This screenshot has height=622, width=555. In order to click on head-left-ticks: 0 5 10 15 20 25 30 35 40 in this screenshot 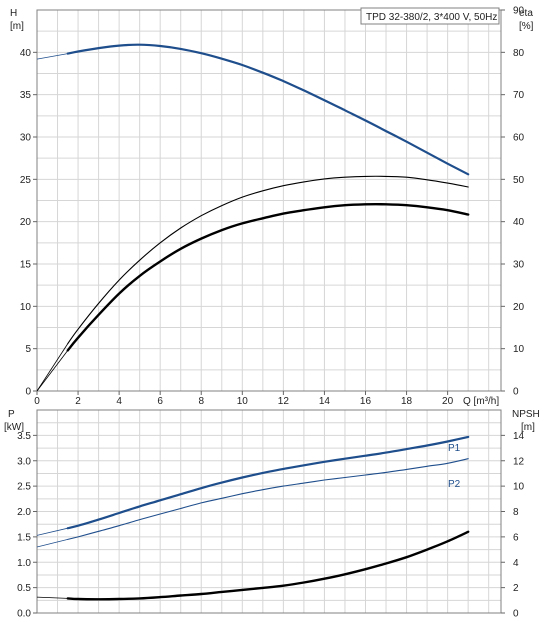, I will do `click(28, 223)`.